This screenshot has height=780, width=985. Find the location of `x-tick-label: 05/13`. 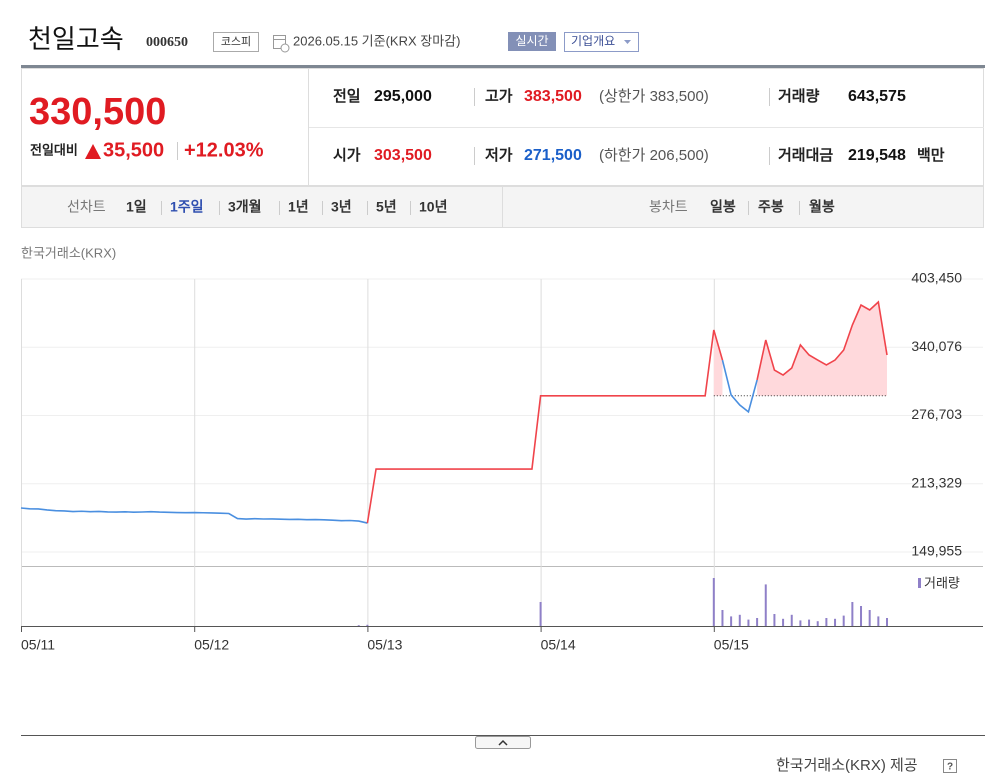

x-tick-label: 05/13 is located at coordinates (384, 645).